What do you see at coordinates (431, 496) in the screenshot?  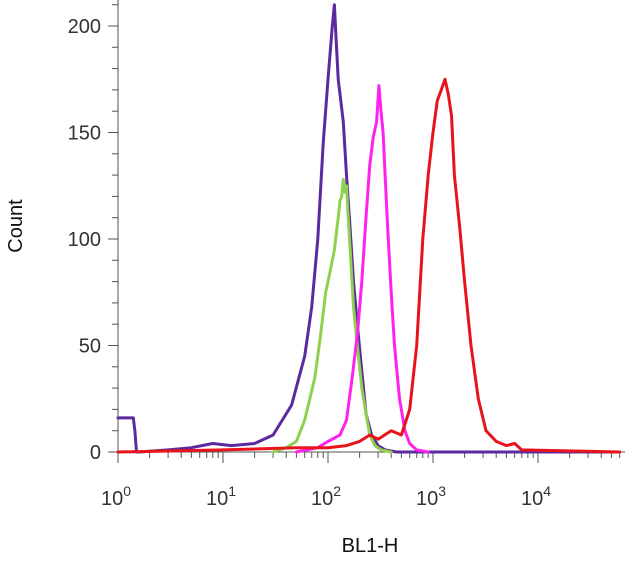 I see `x-tick-label: 10³` at bounding box center [431, 496].